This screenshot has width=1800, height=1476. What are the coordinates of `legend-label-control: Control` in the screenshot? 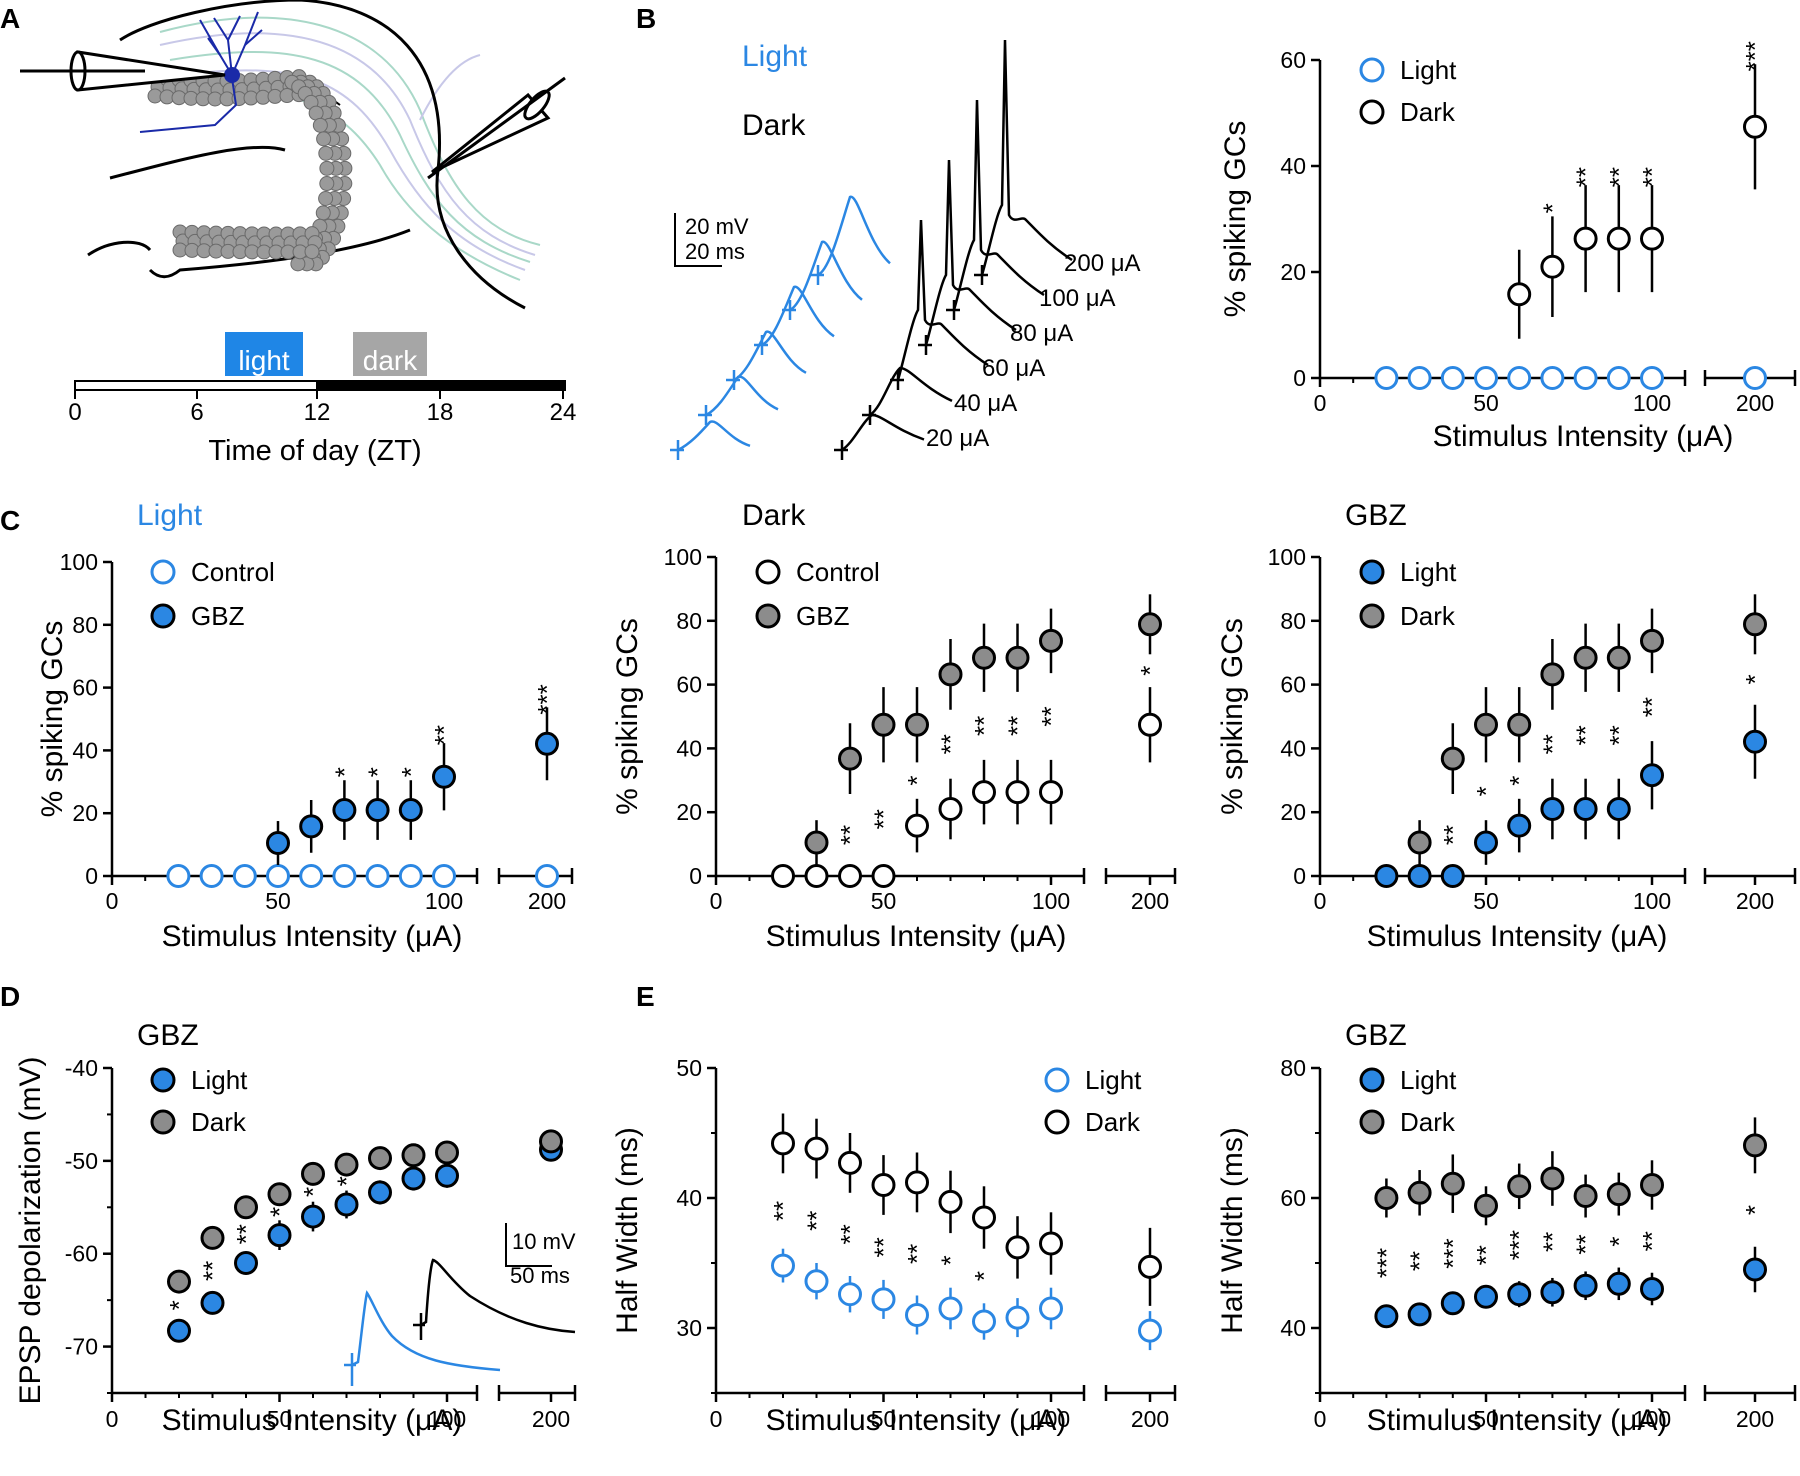 It's located at (233, 572).